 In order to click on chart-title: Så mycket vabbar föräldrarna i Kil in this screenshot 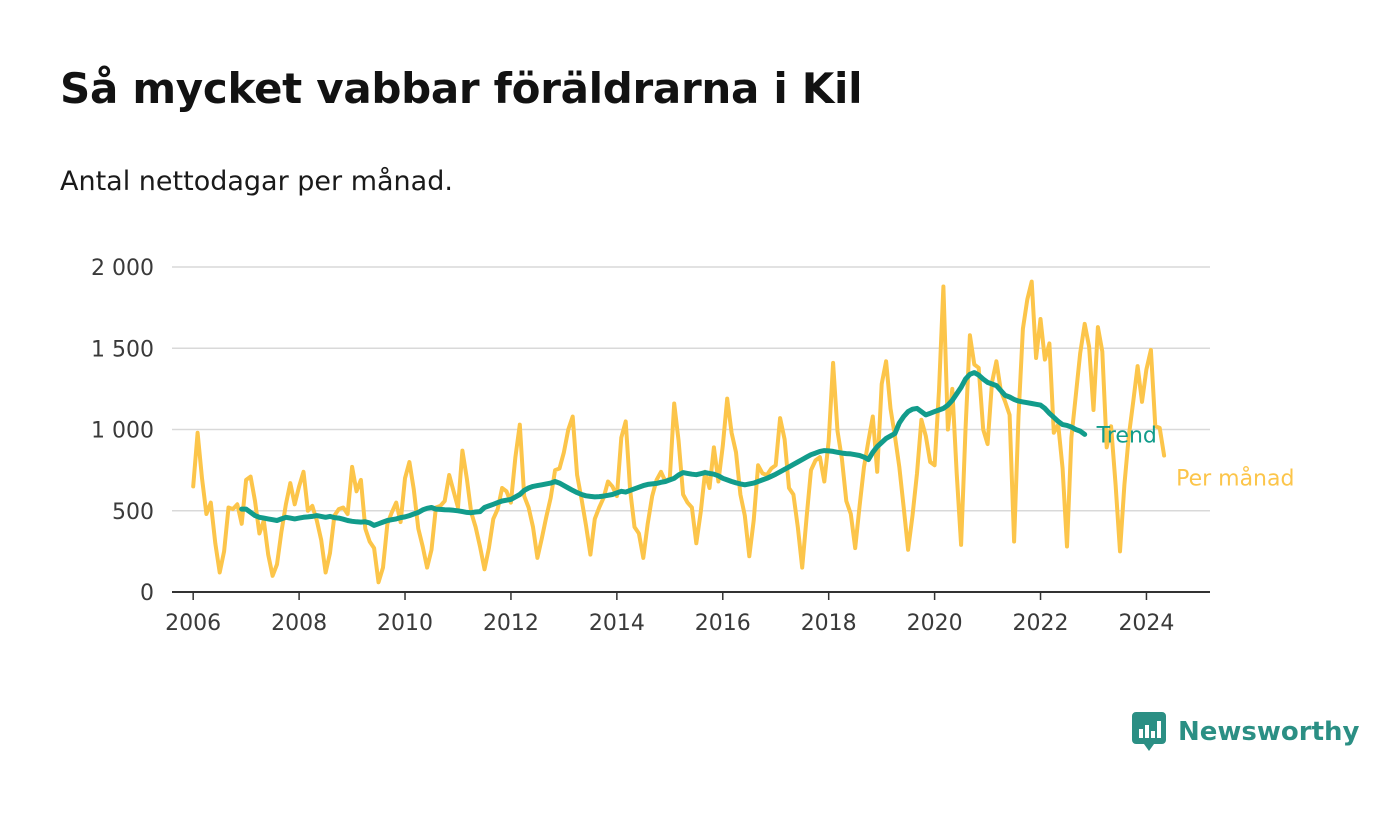, I will do `click(461, 88)`.